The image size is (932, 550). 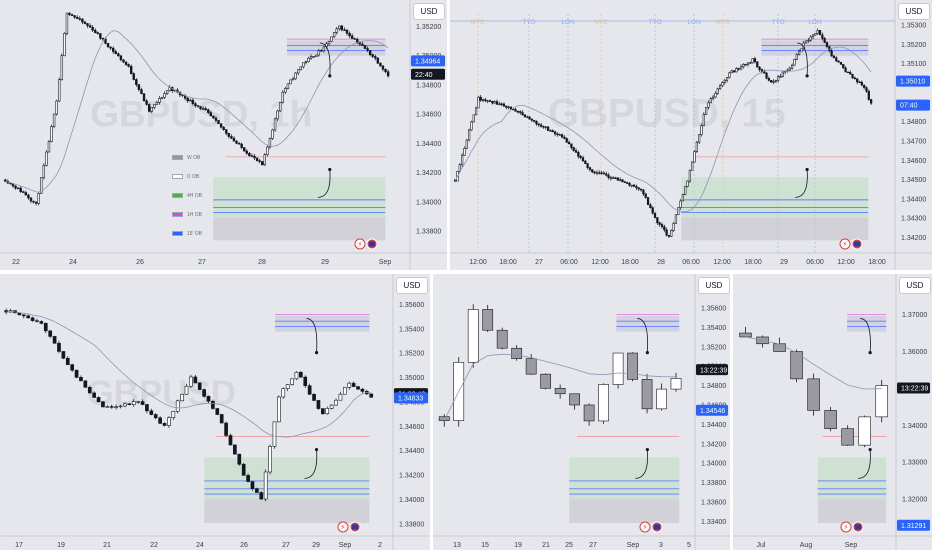 I want to click on time-tick-label: 22, so click(x=154, y=545).